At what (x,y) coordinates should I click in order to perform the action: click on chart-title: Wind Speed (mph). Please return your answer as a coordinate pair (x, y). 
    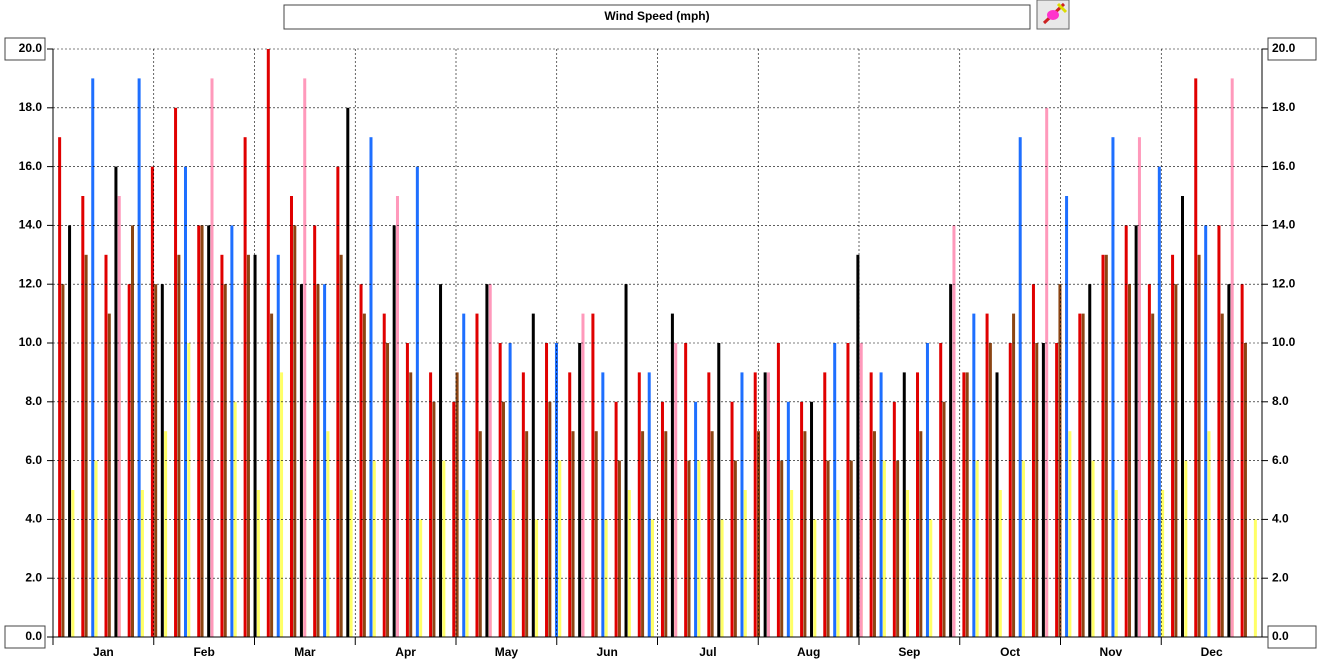
    Looking at the image, I should click on (656, 16).